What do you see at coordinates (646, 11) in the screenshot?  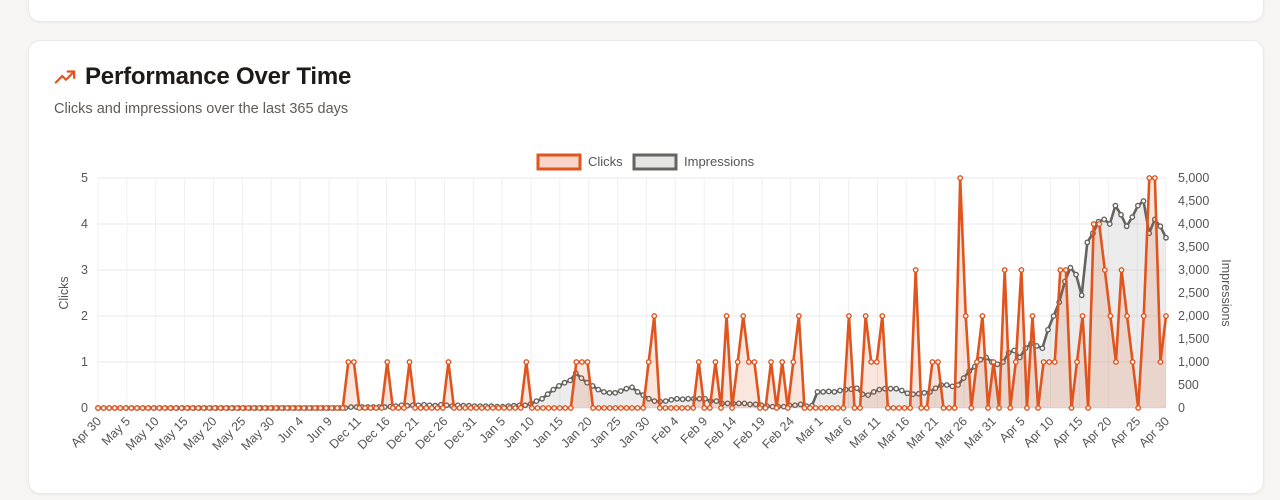 I see `previous-card` at bounding box center [646, 11].